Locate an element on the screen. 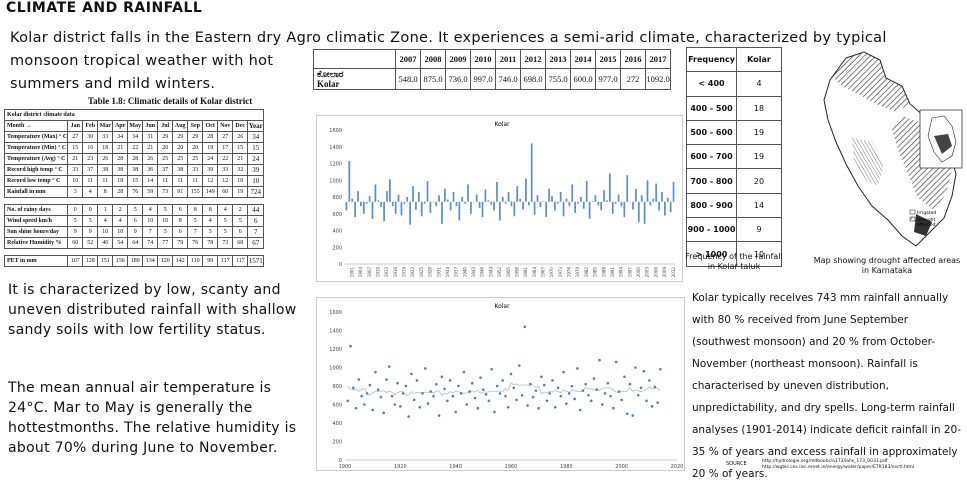 The width and height of the screenshot is (967, 485). table-row-label: Temperature (Max) ° C is located at coordinates (36, 137).